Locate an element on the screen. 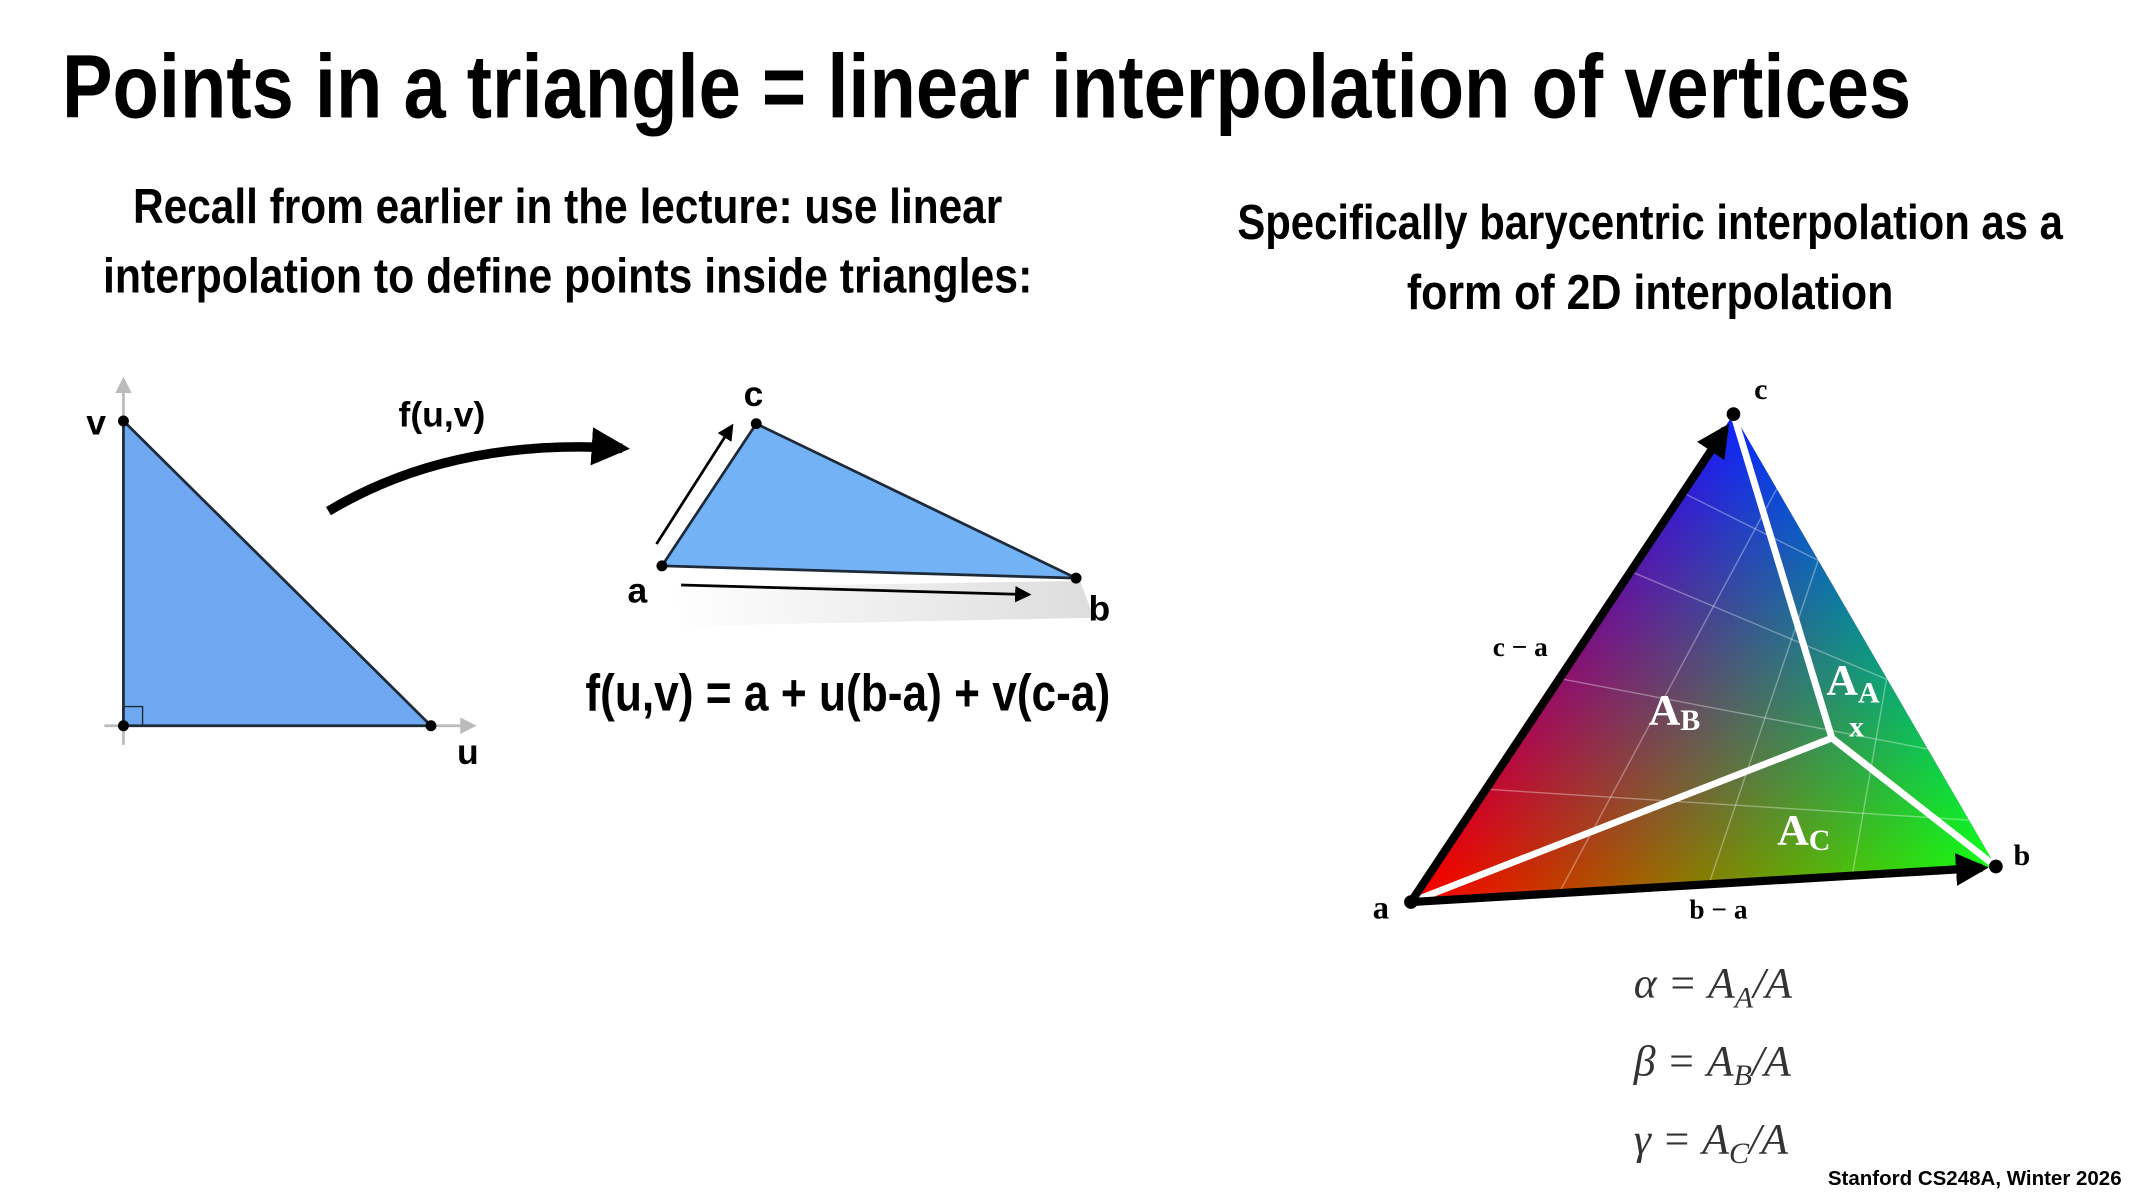  area-splits is located at coordinates (1703, 659).